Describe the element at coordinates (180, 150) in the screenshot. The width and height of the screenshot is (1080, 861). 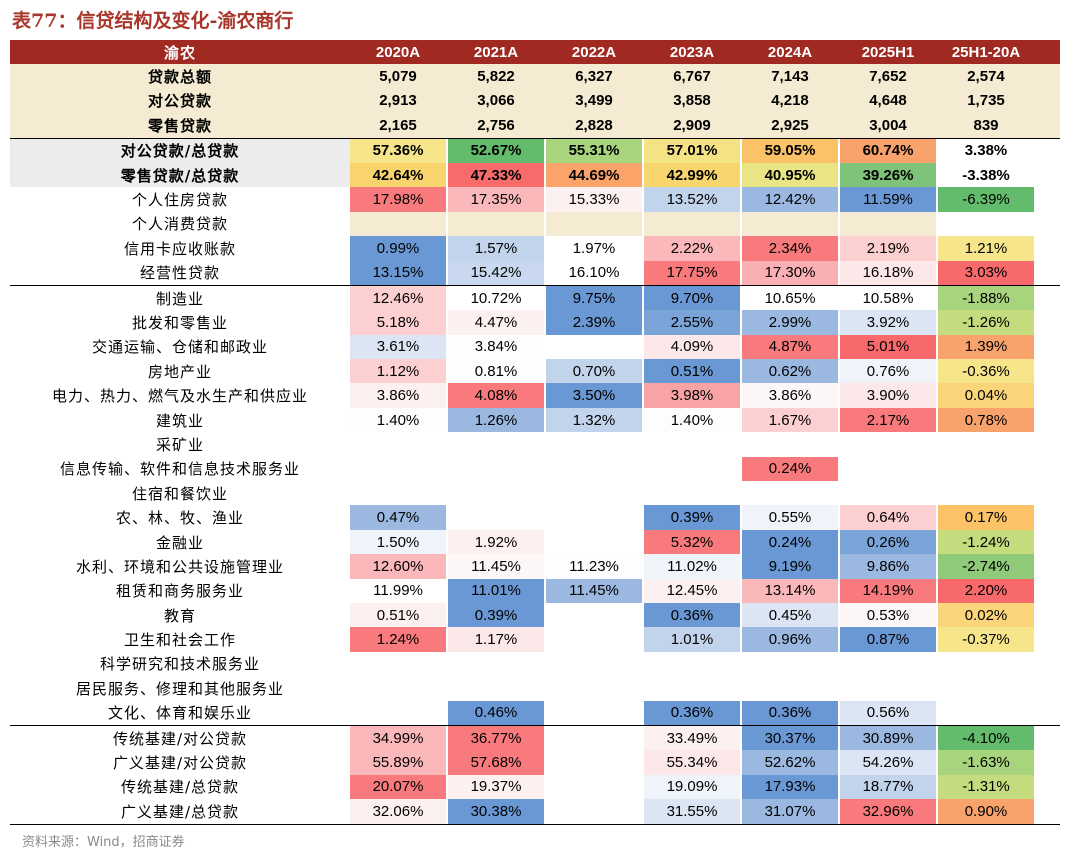
I see `row-label: 对公贷款/总贷款` at that location.